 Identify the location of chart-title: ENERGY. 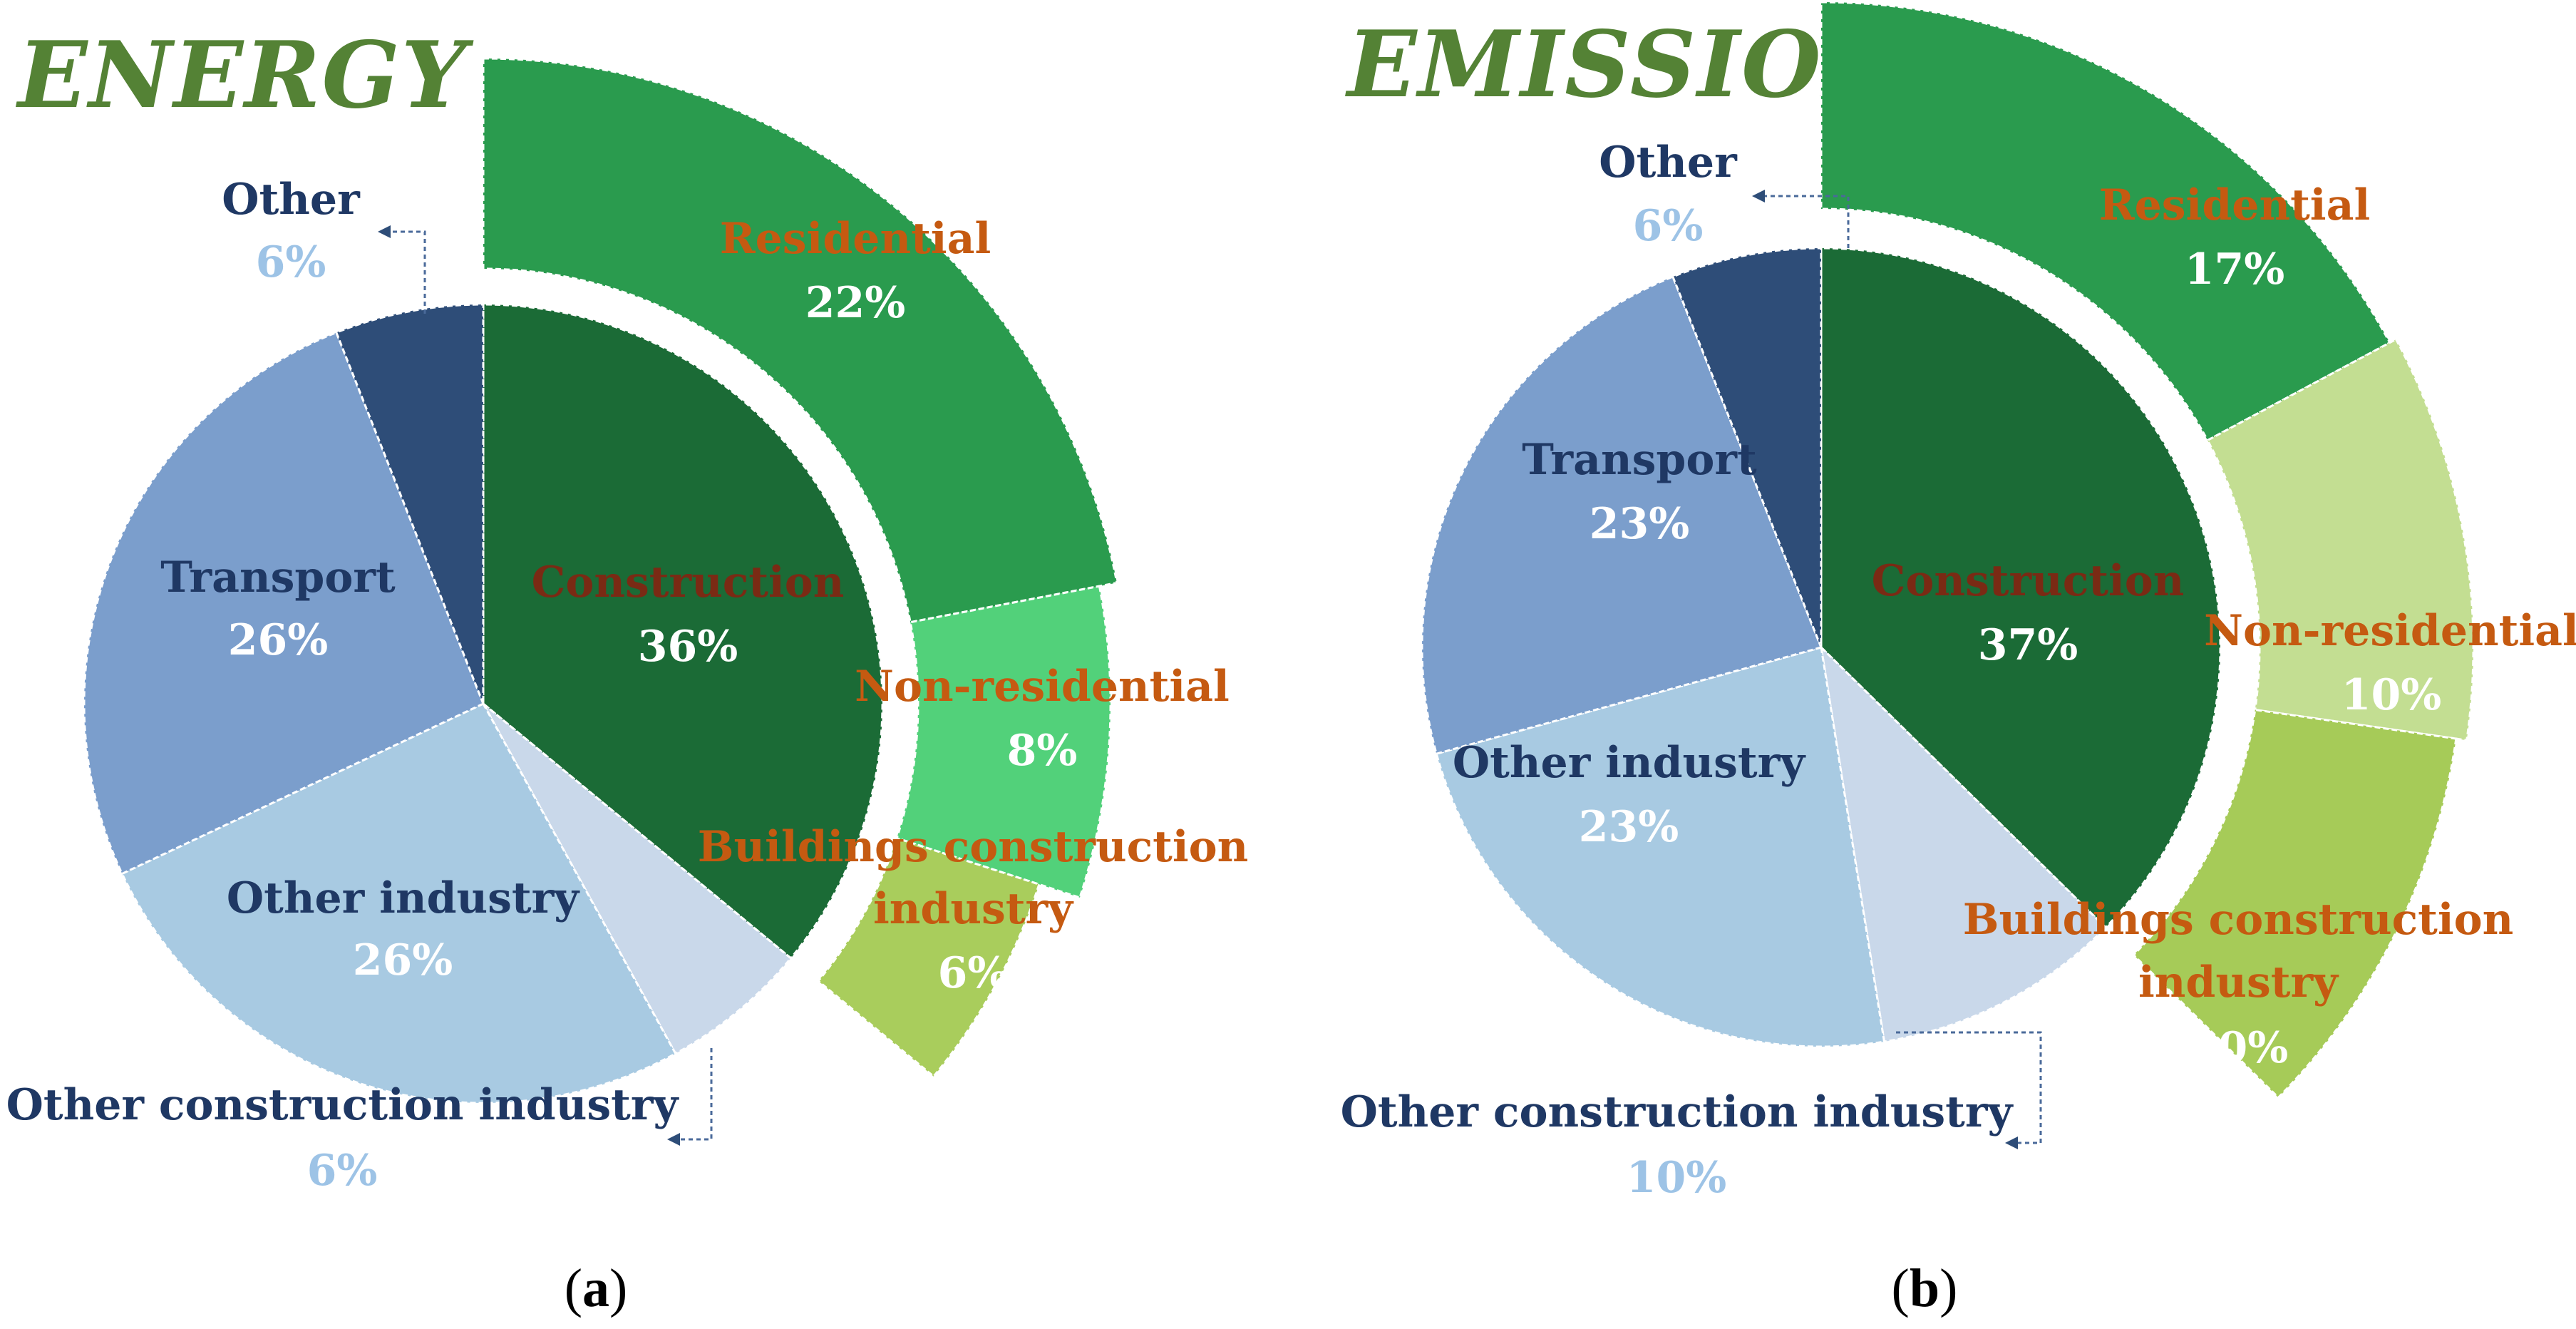
(245, 75).